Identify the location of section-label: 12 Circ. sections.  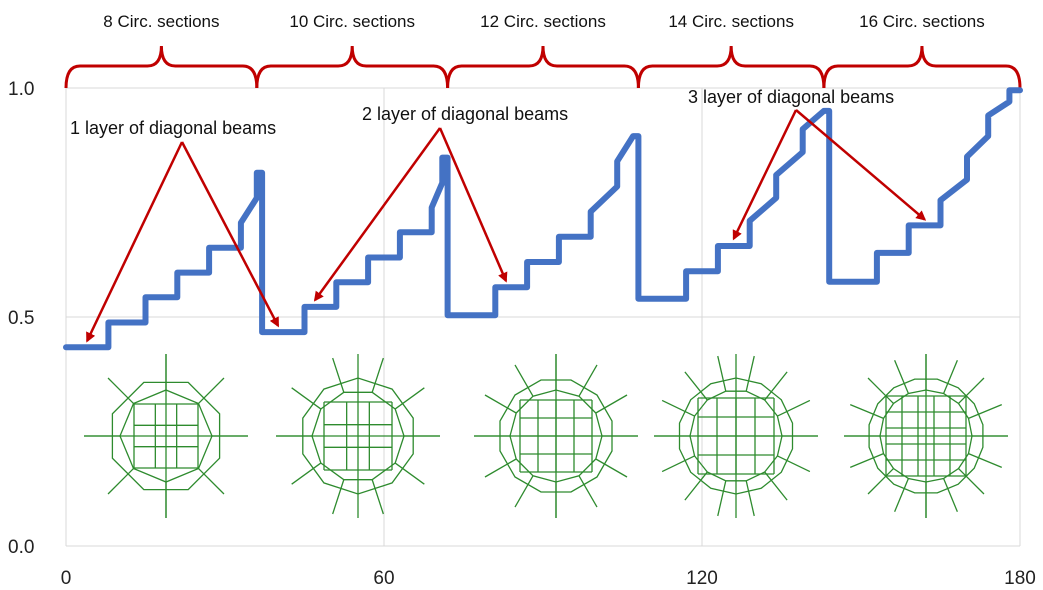
(543, 21).